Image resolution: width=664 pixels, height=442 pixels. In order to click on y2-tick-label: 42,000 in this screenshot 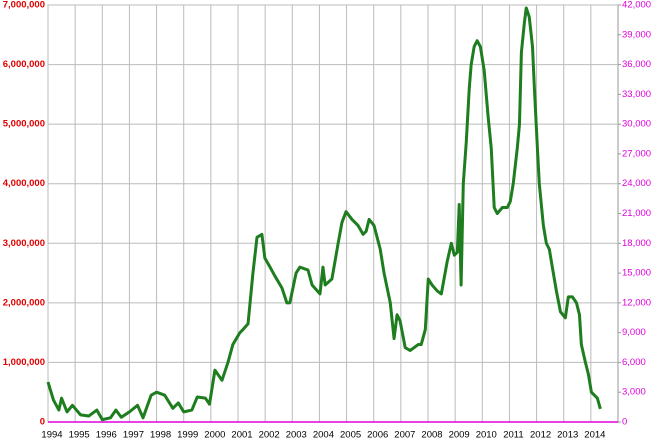, I will do `click(636, 5)`.